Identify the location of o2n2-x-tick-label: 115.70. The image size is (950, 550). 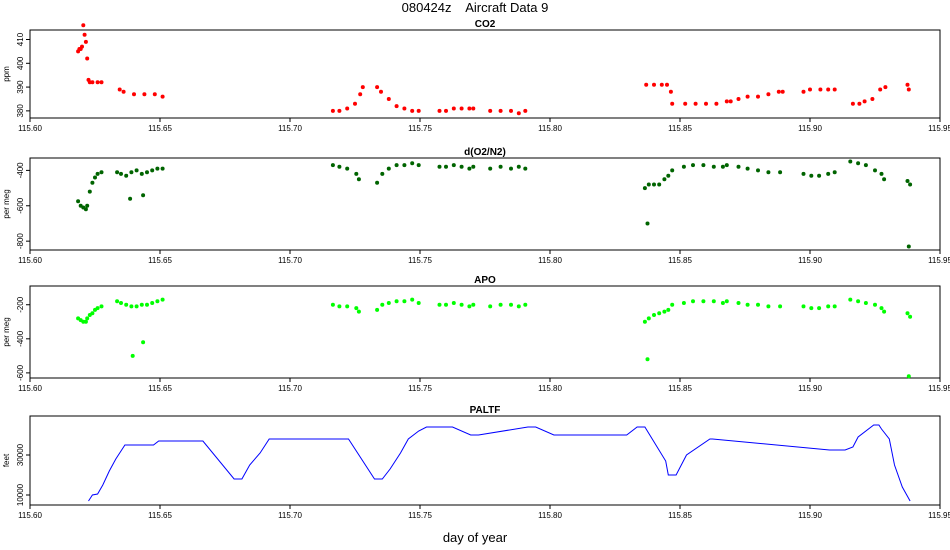
(290, 260).